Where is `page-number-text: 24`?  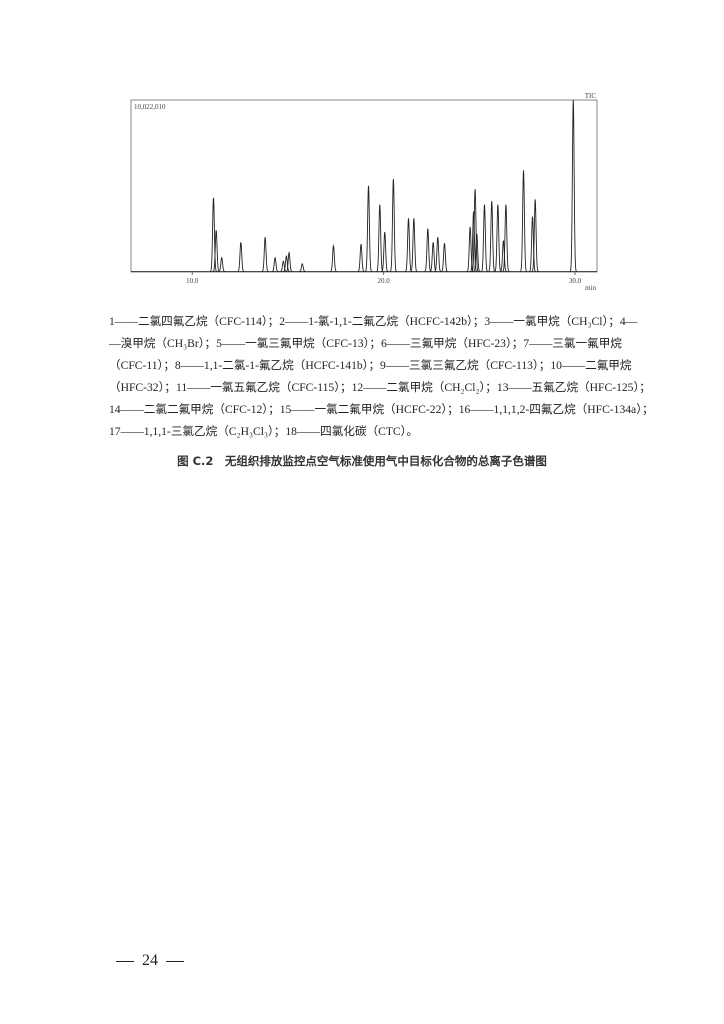
page-number-text: 24 is located at coordinates (150, 960).